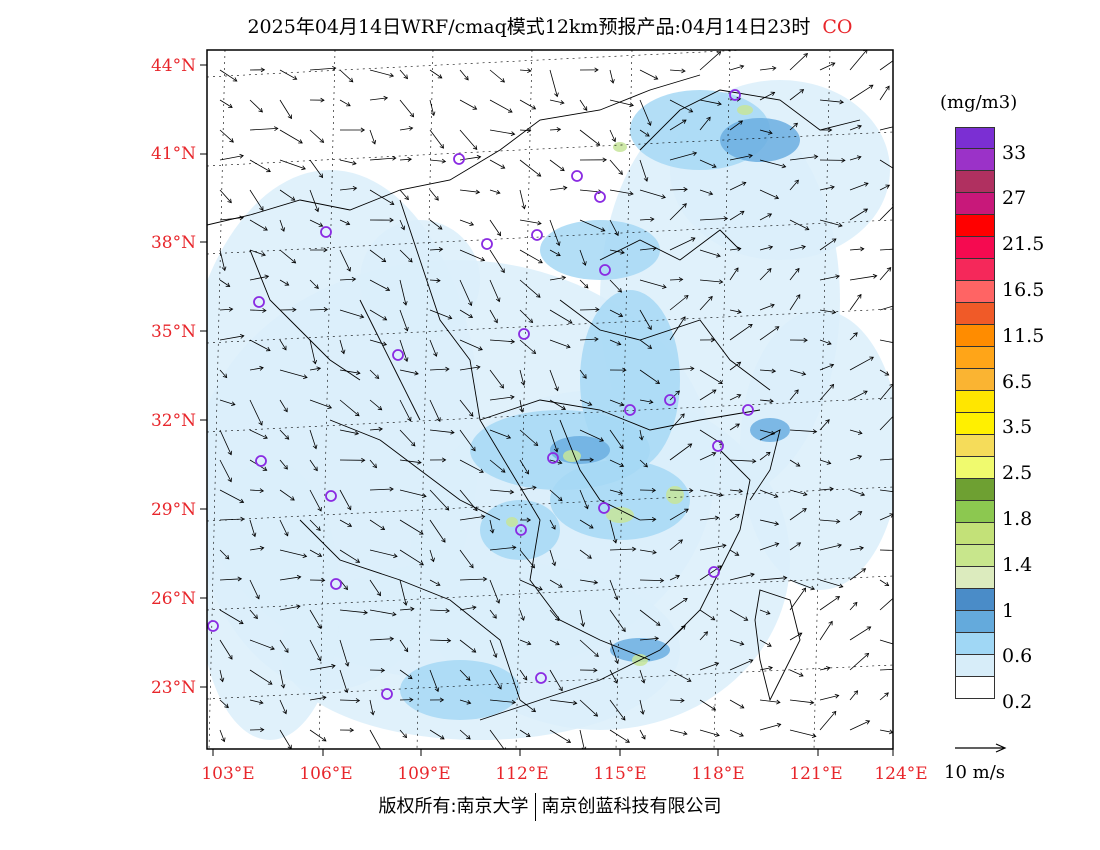 The height and width of the screenshot is (850, 1100). Describe the element at coordinates (1023, 290) in the screenshot. I see `legend-label-16-5: 16.5` at that location.